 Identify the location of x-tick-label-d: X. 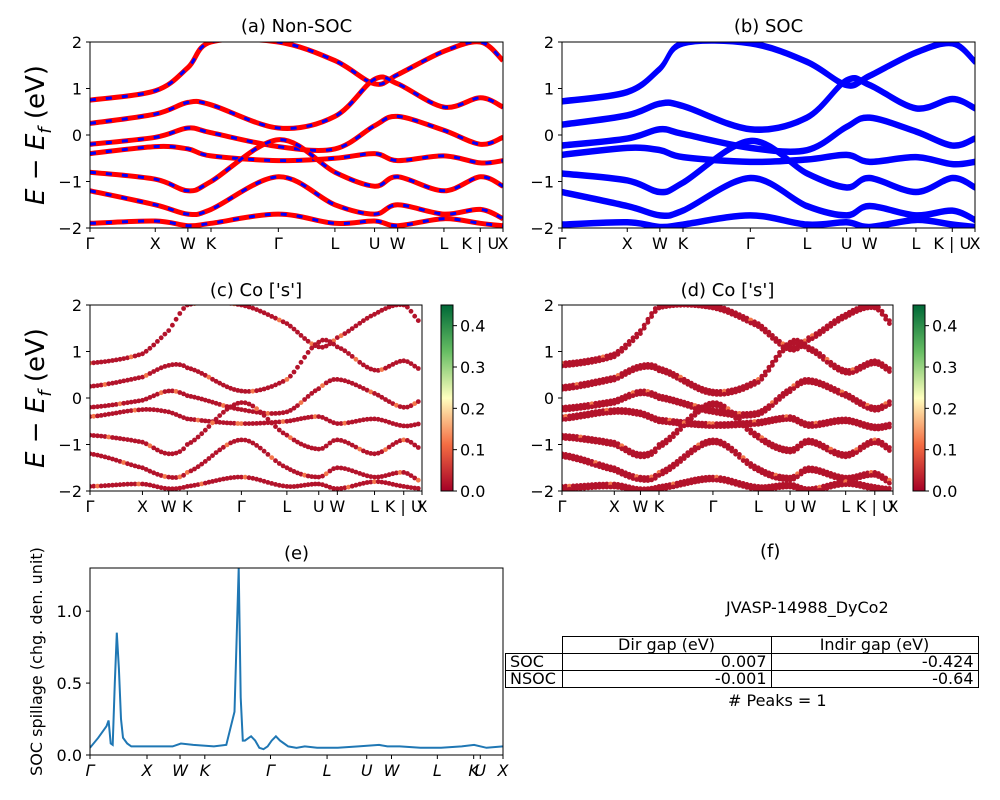
(893, 506).